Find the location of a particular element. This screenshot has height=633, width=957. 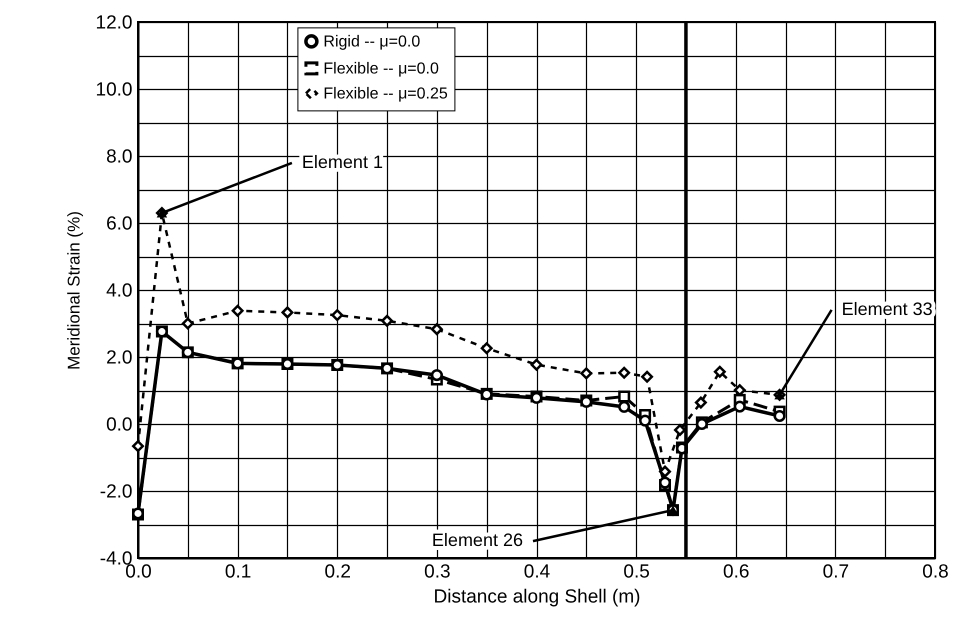

y-tick-label: 0.0 is located at coordinates (119, 425).